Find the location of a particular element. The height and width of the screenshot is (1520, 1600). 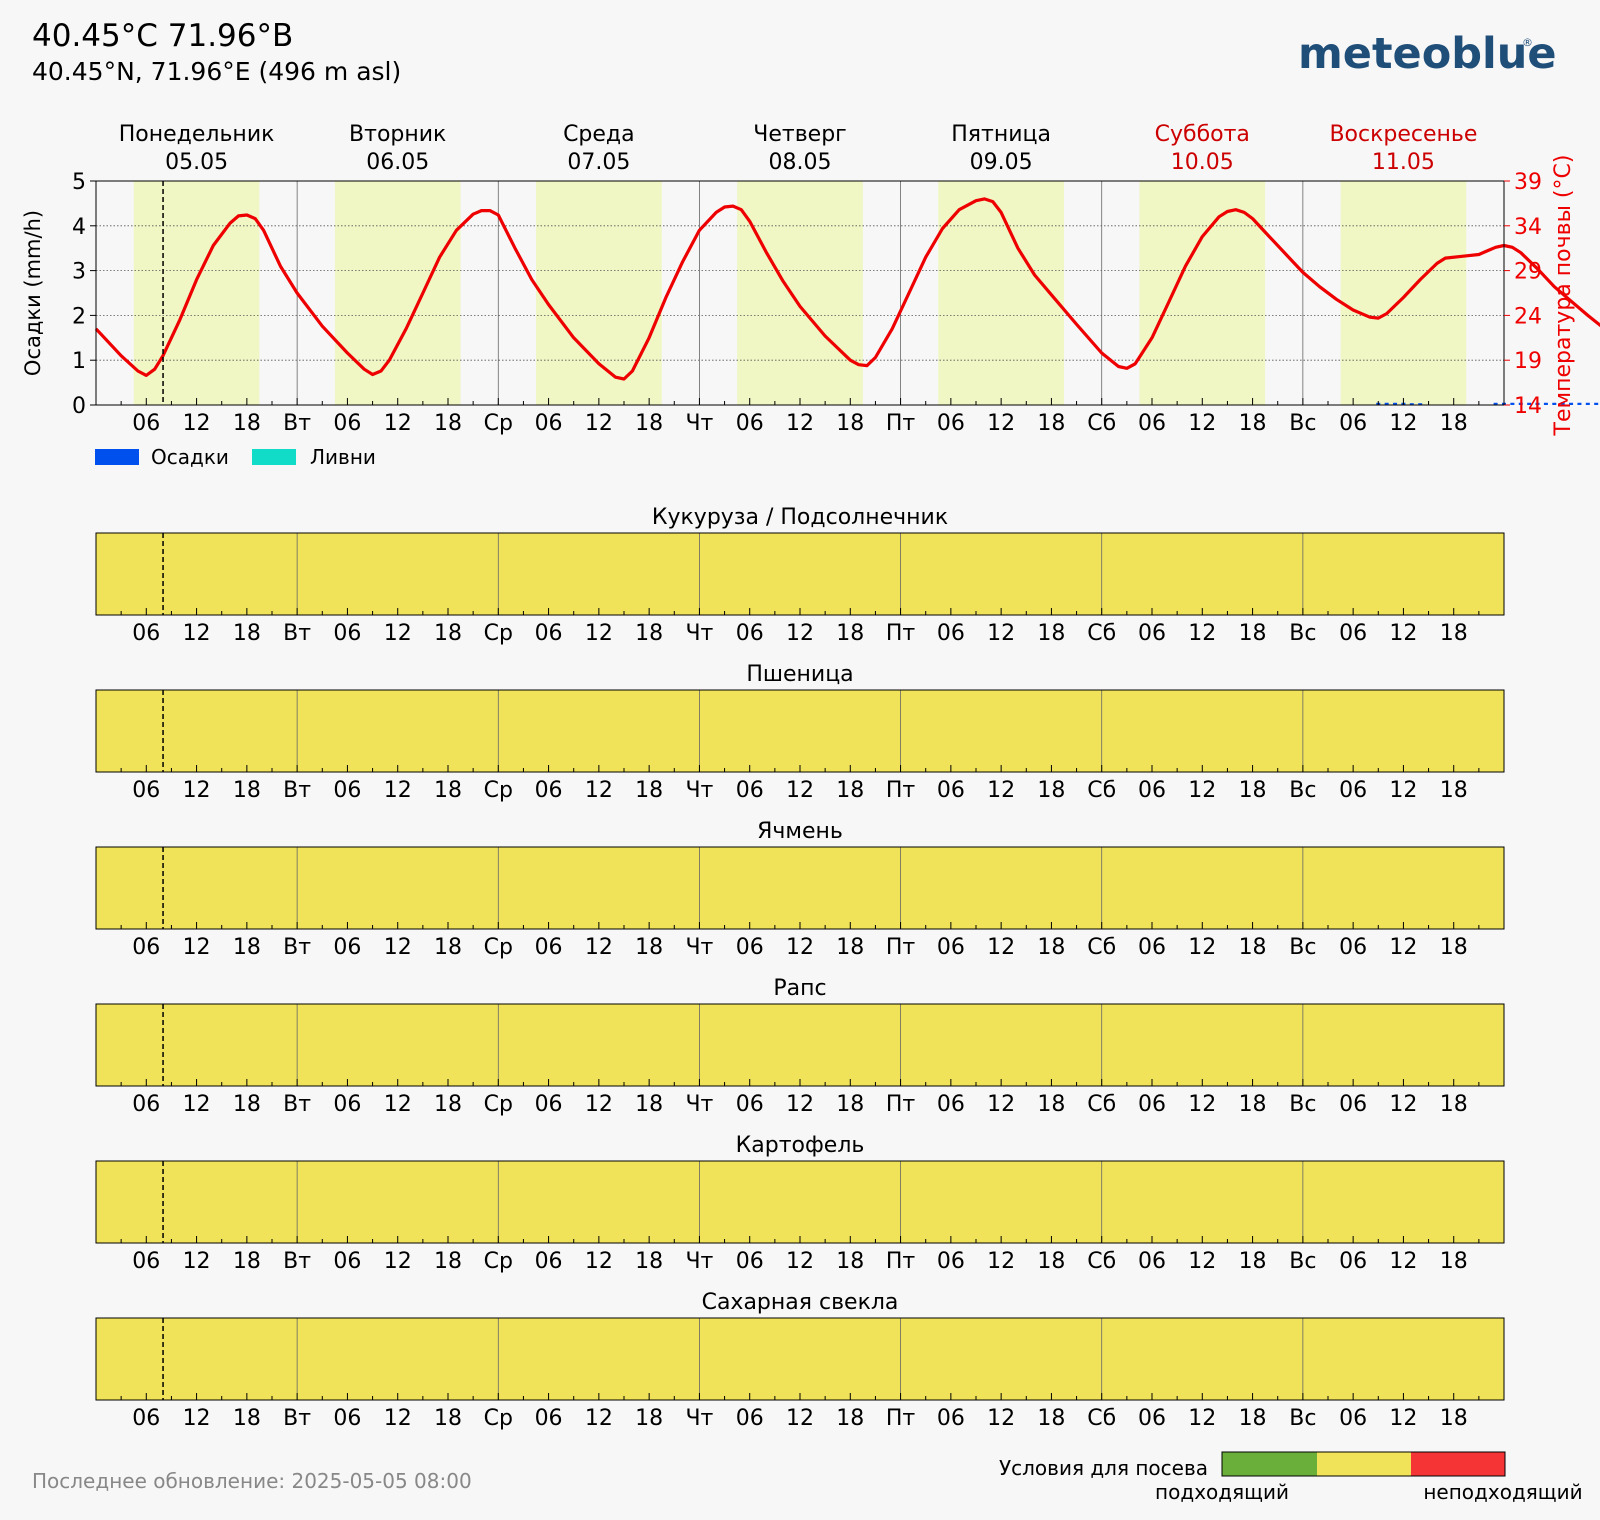

top-chart-x-tick-label: Вс is located at coordinates (1302, 423).